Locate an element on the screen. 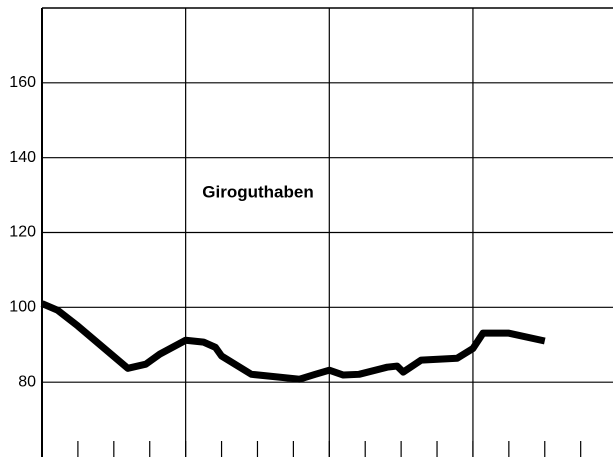 The image size is (613, 457). line-series is located at coordinates (293, 341).